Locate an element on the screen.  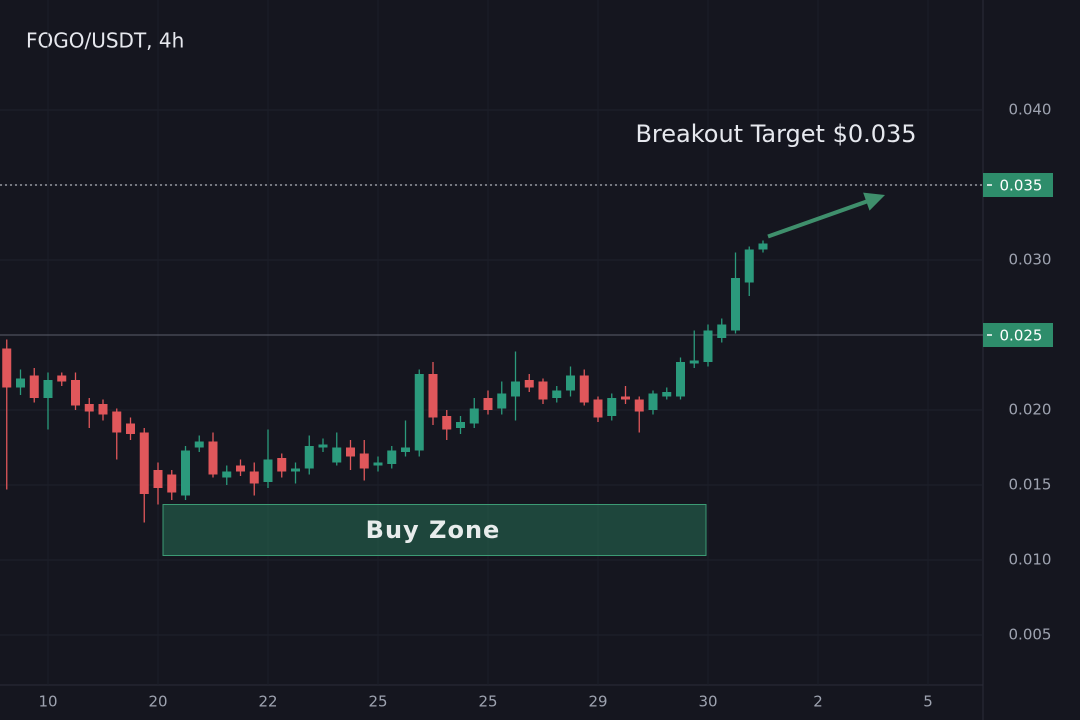
x-tick-label: 30 is located at coordinates (707, 702).